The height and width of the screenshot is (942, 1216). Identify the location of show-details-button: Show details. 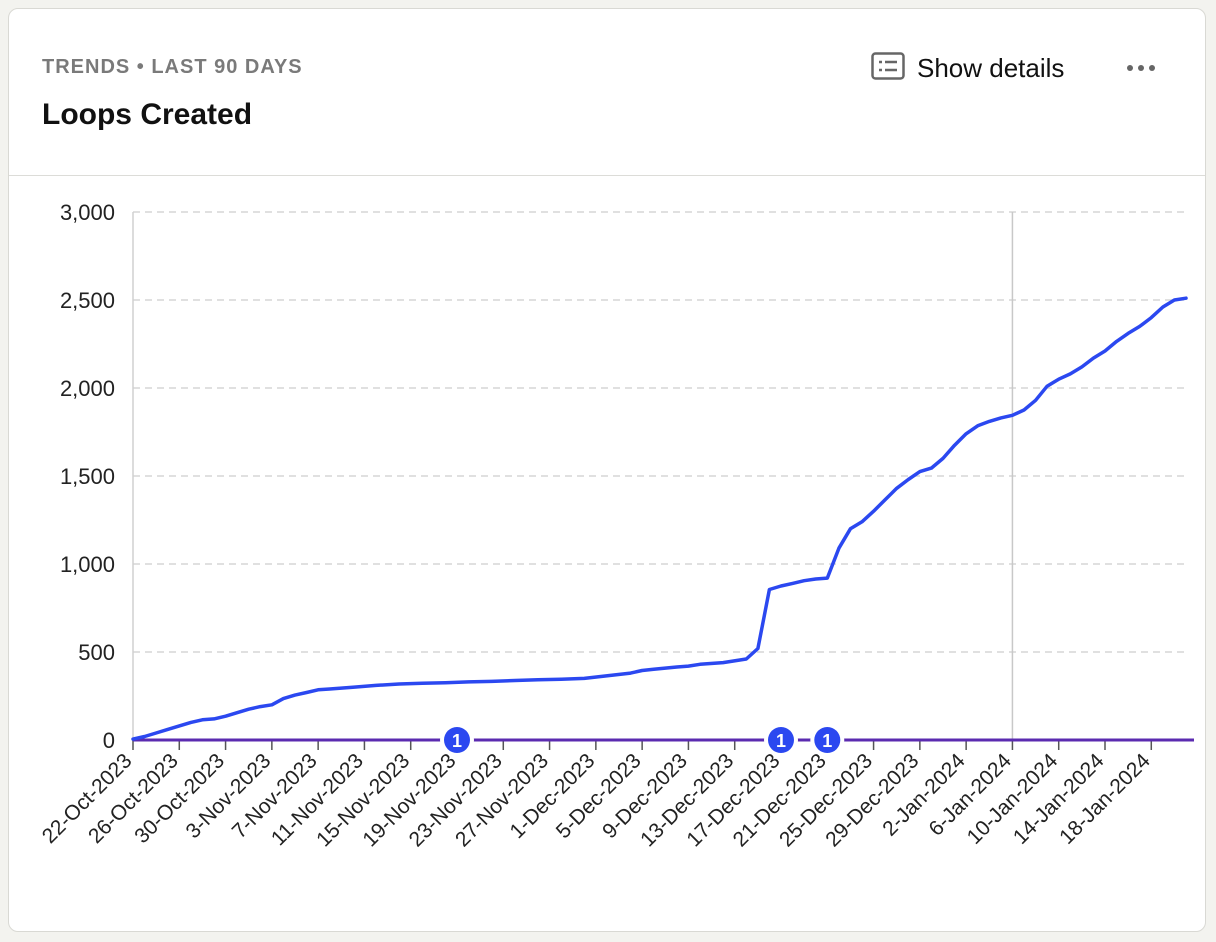
(967, 68).